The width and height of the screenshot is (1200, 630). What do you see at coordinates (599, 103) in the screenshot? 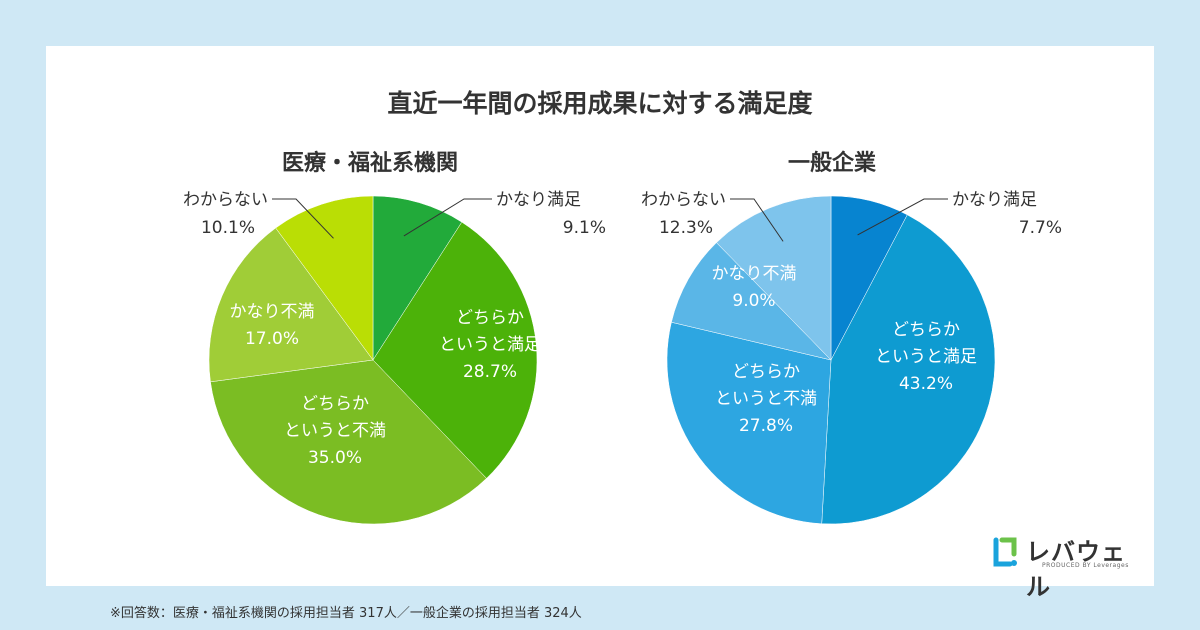
I see `chart-title: 直近一年間の採用成果に対する満足度` at bounding box center [599, 103].